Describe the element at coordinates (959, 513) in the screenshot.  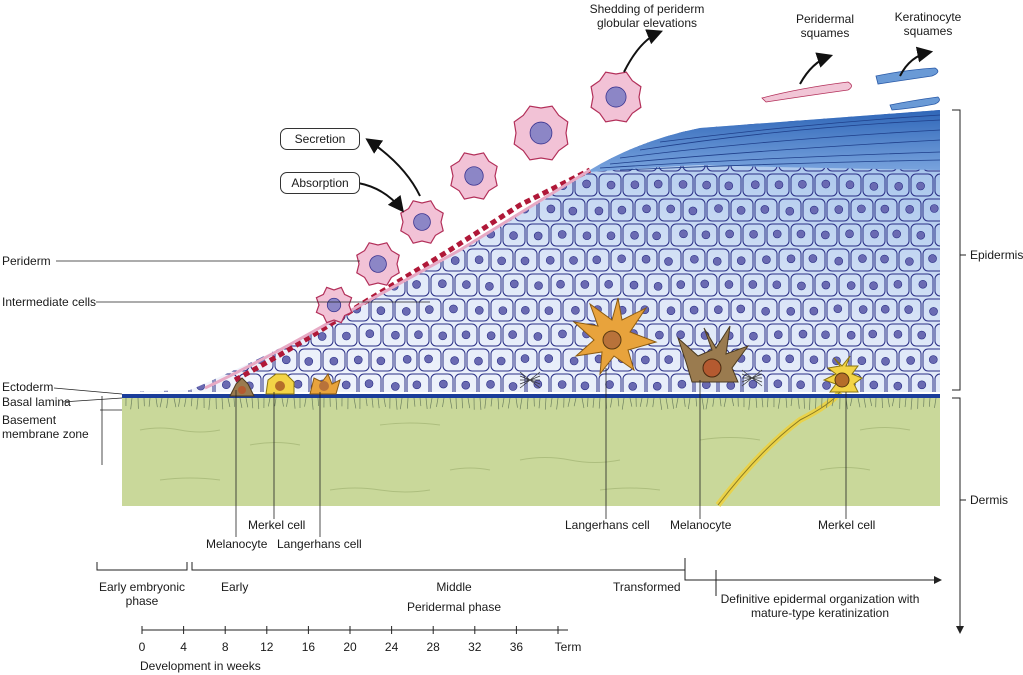
I see `dermis-bracket` at that location.